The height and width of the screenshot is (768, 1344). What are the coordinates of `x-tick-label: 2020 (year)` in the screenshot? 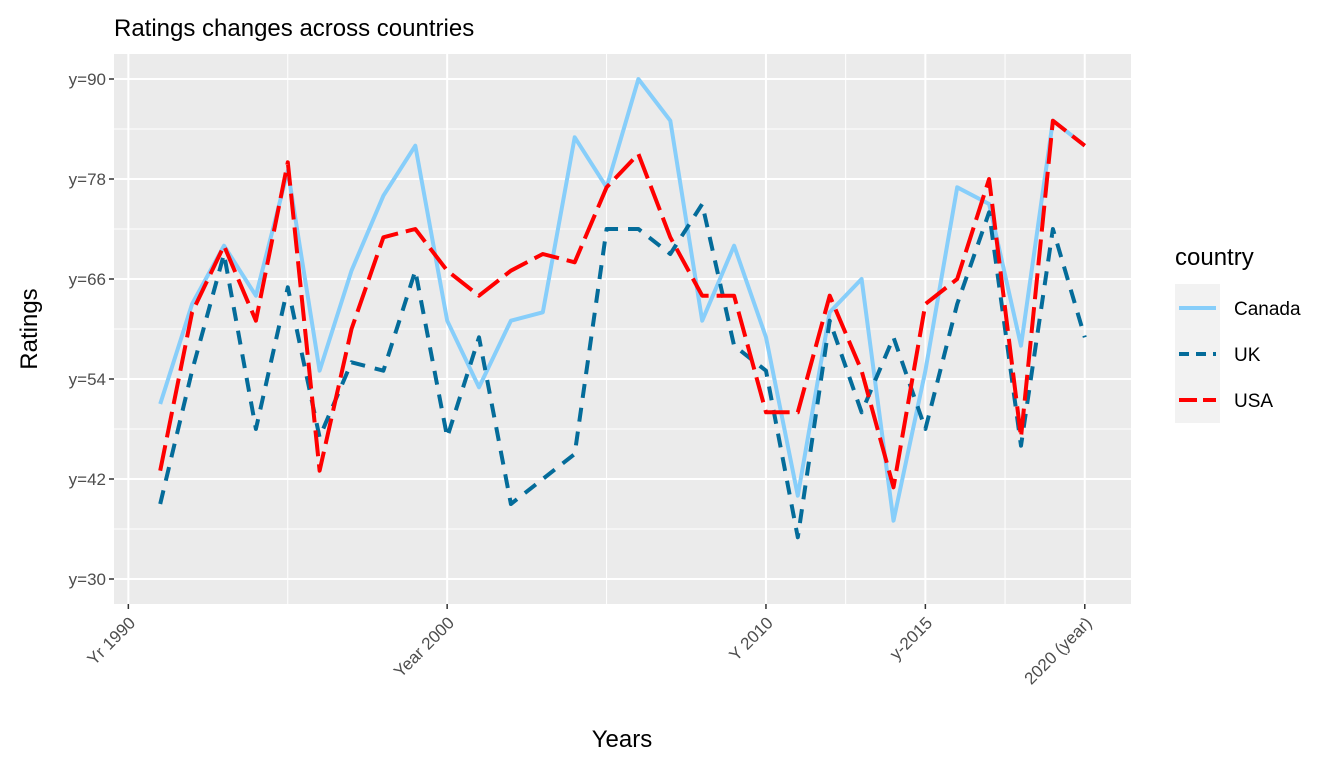 It's located at (1058, 650).